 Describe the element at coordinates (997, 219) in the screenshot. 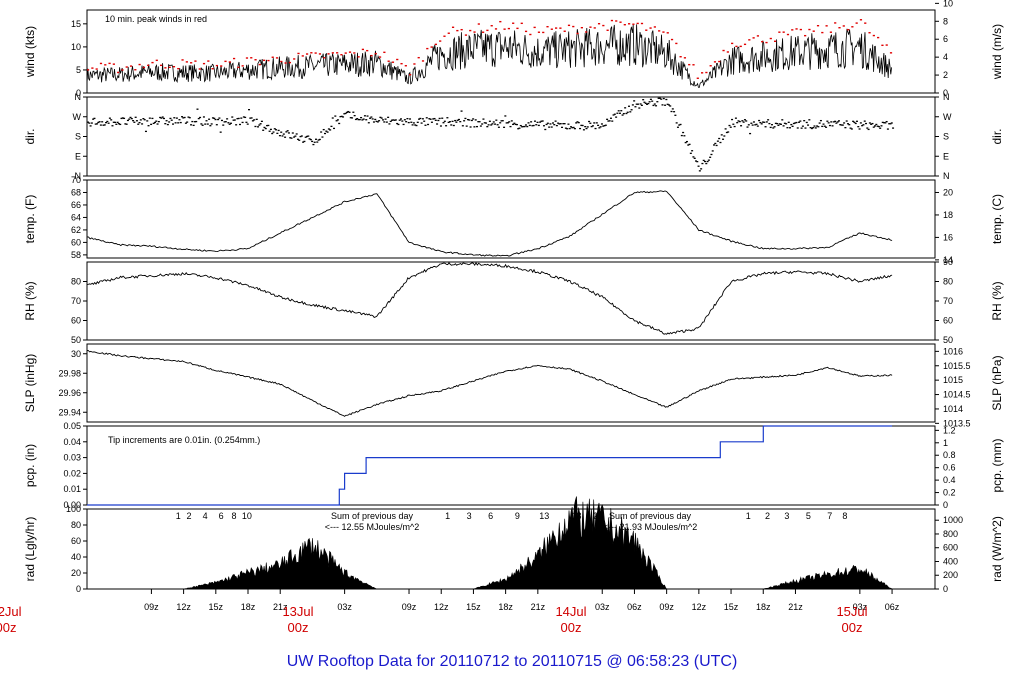

I see `ylabel-right-2: temp. (C)` at that location.